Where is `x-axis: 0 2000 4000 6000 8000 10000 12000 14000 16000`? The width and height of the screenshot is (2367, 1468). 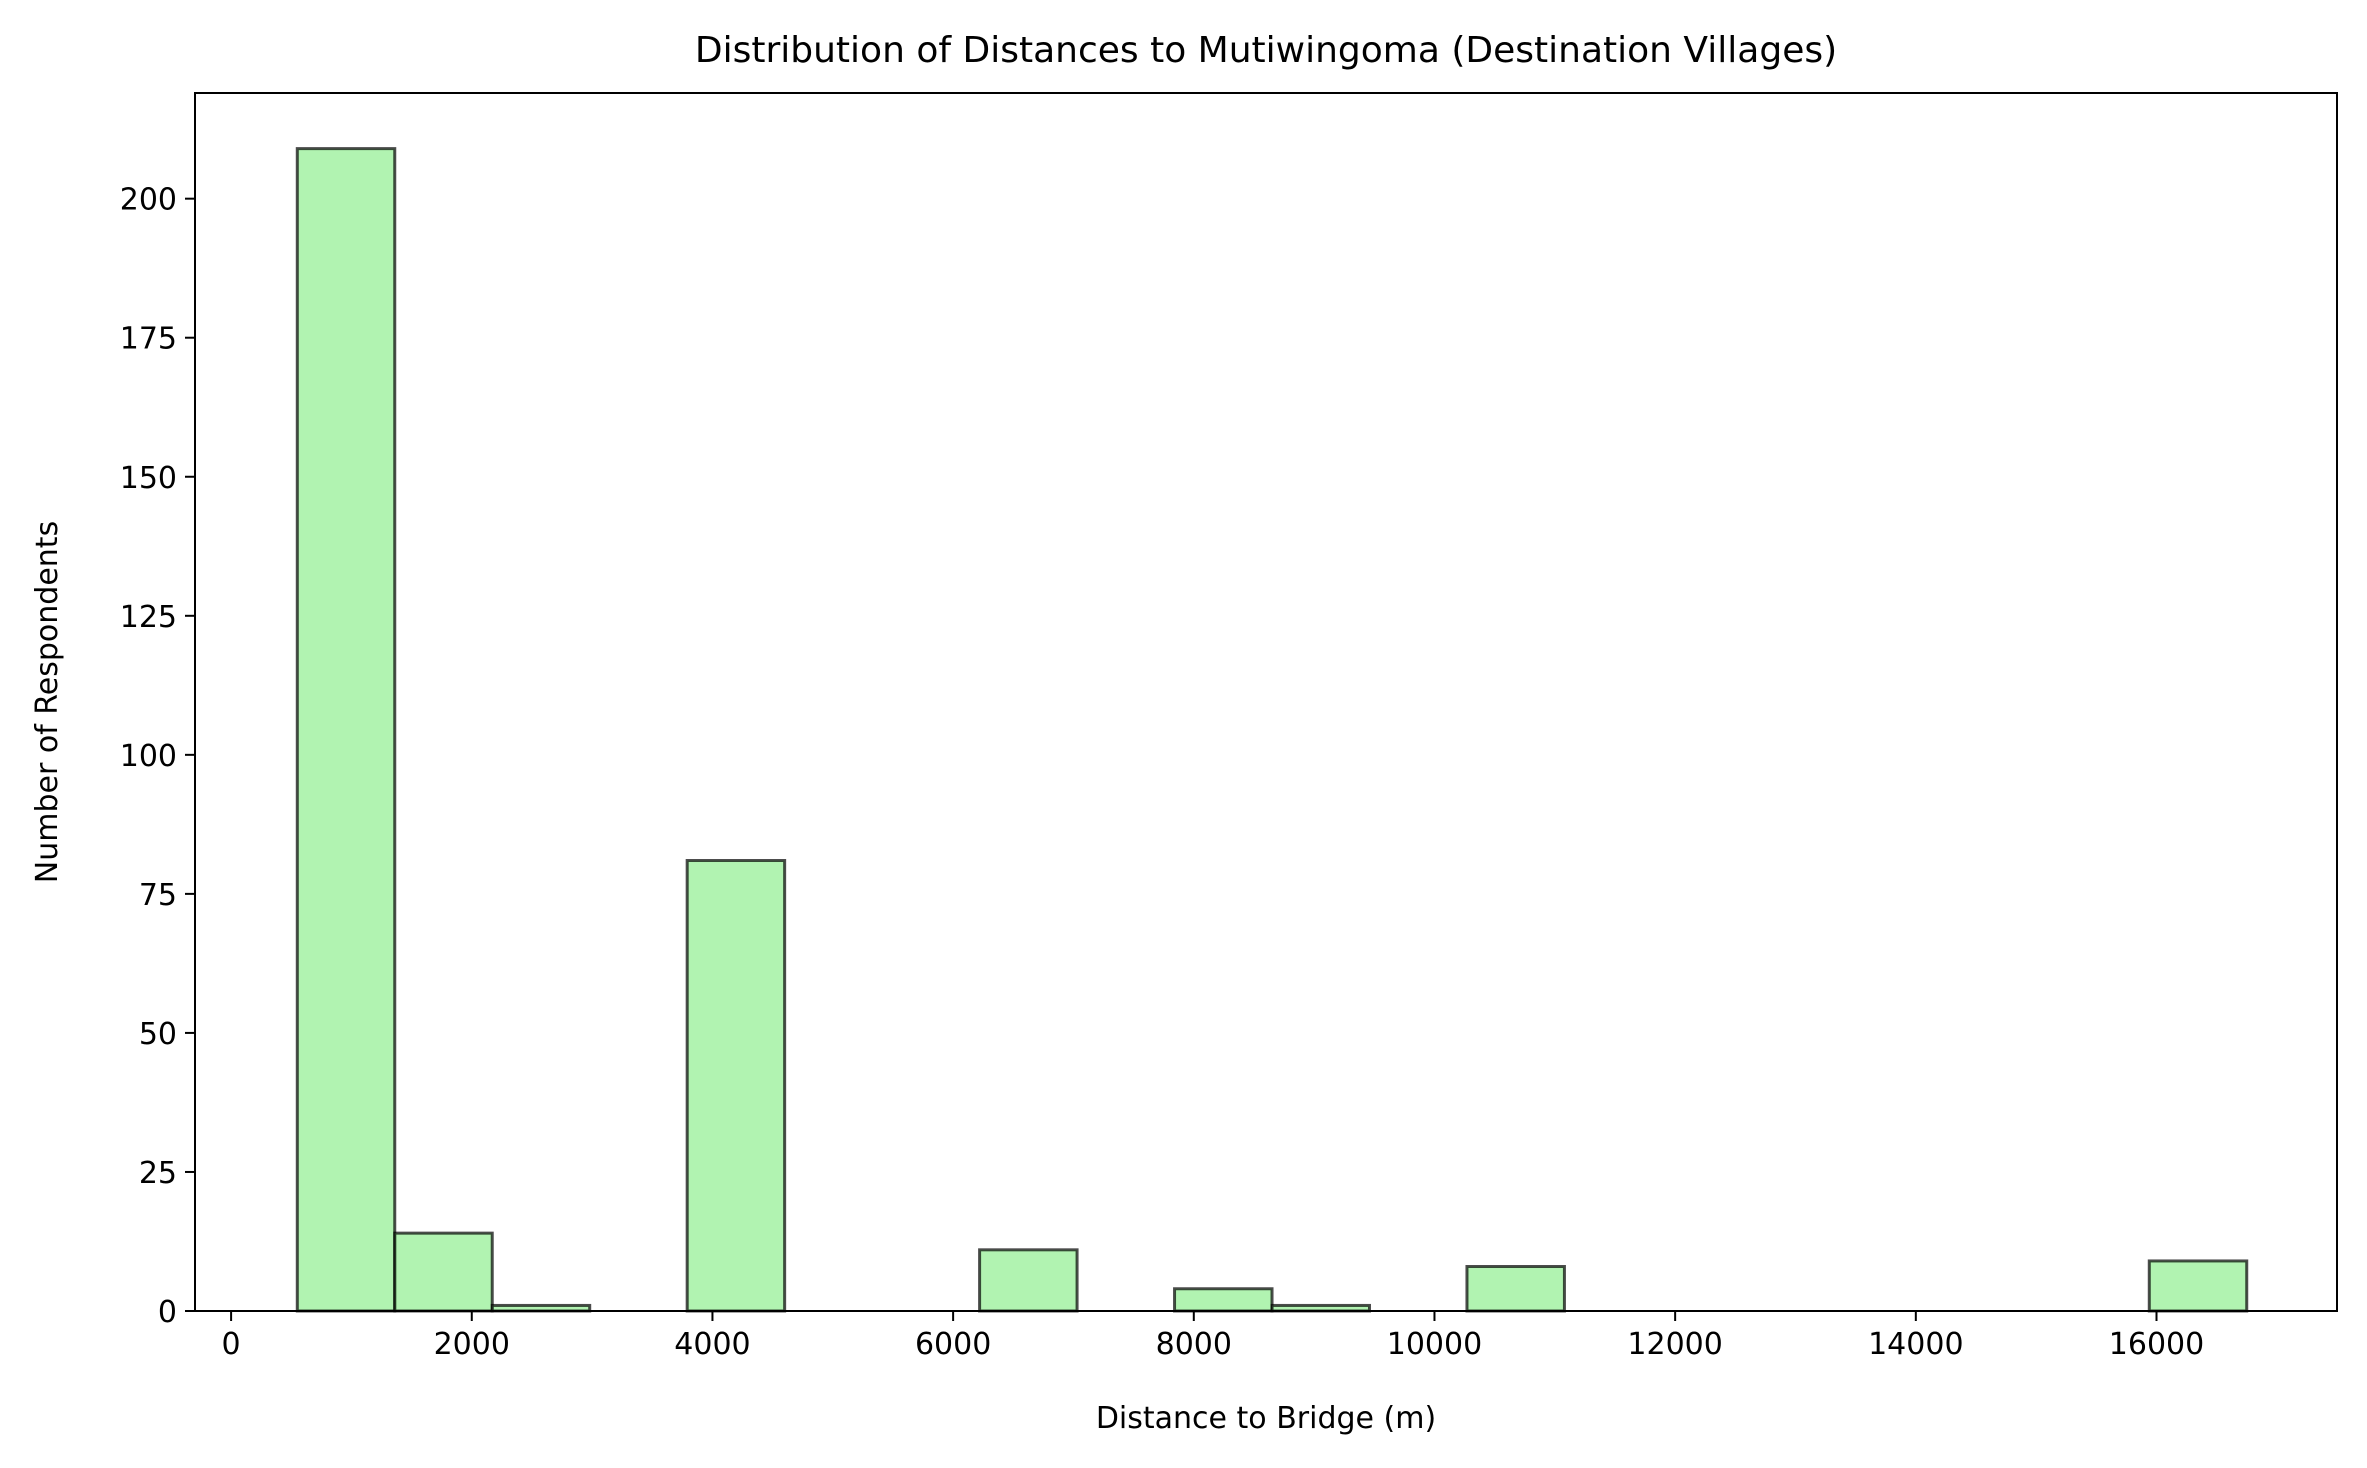
x-axis: 0 2000 4000 6000 8000 10000 12000 14000 16000 is located at coordinates (1213, 1336).